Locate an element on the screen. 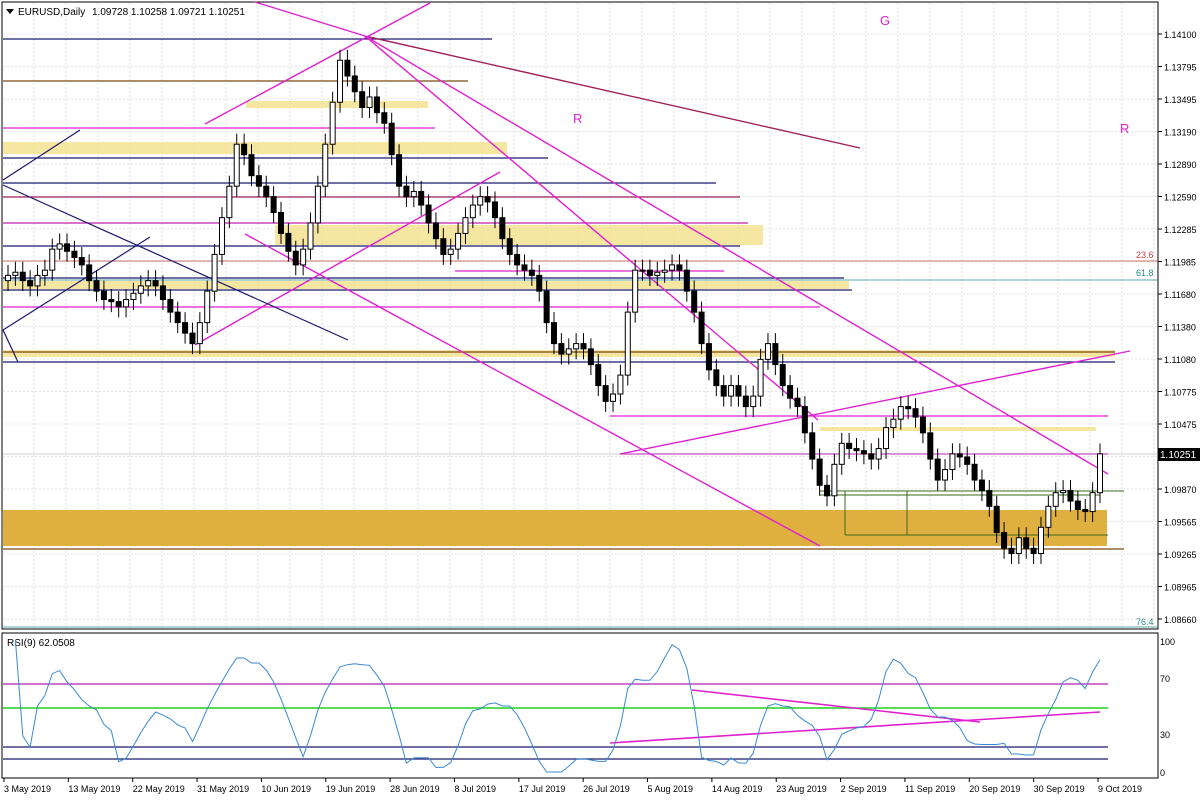 The height and width of the screenshot is (805, 1200). price-tick-label: 1.11380 is located at coordinates (1180, 328).